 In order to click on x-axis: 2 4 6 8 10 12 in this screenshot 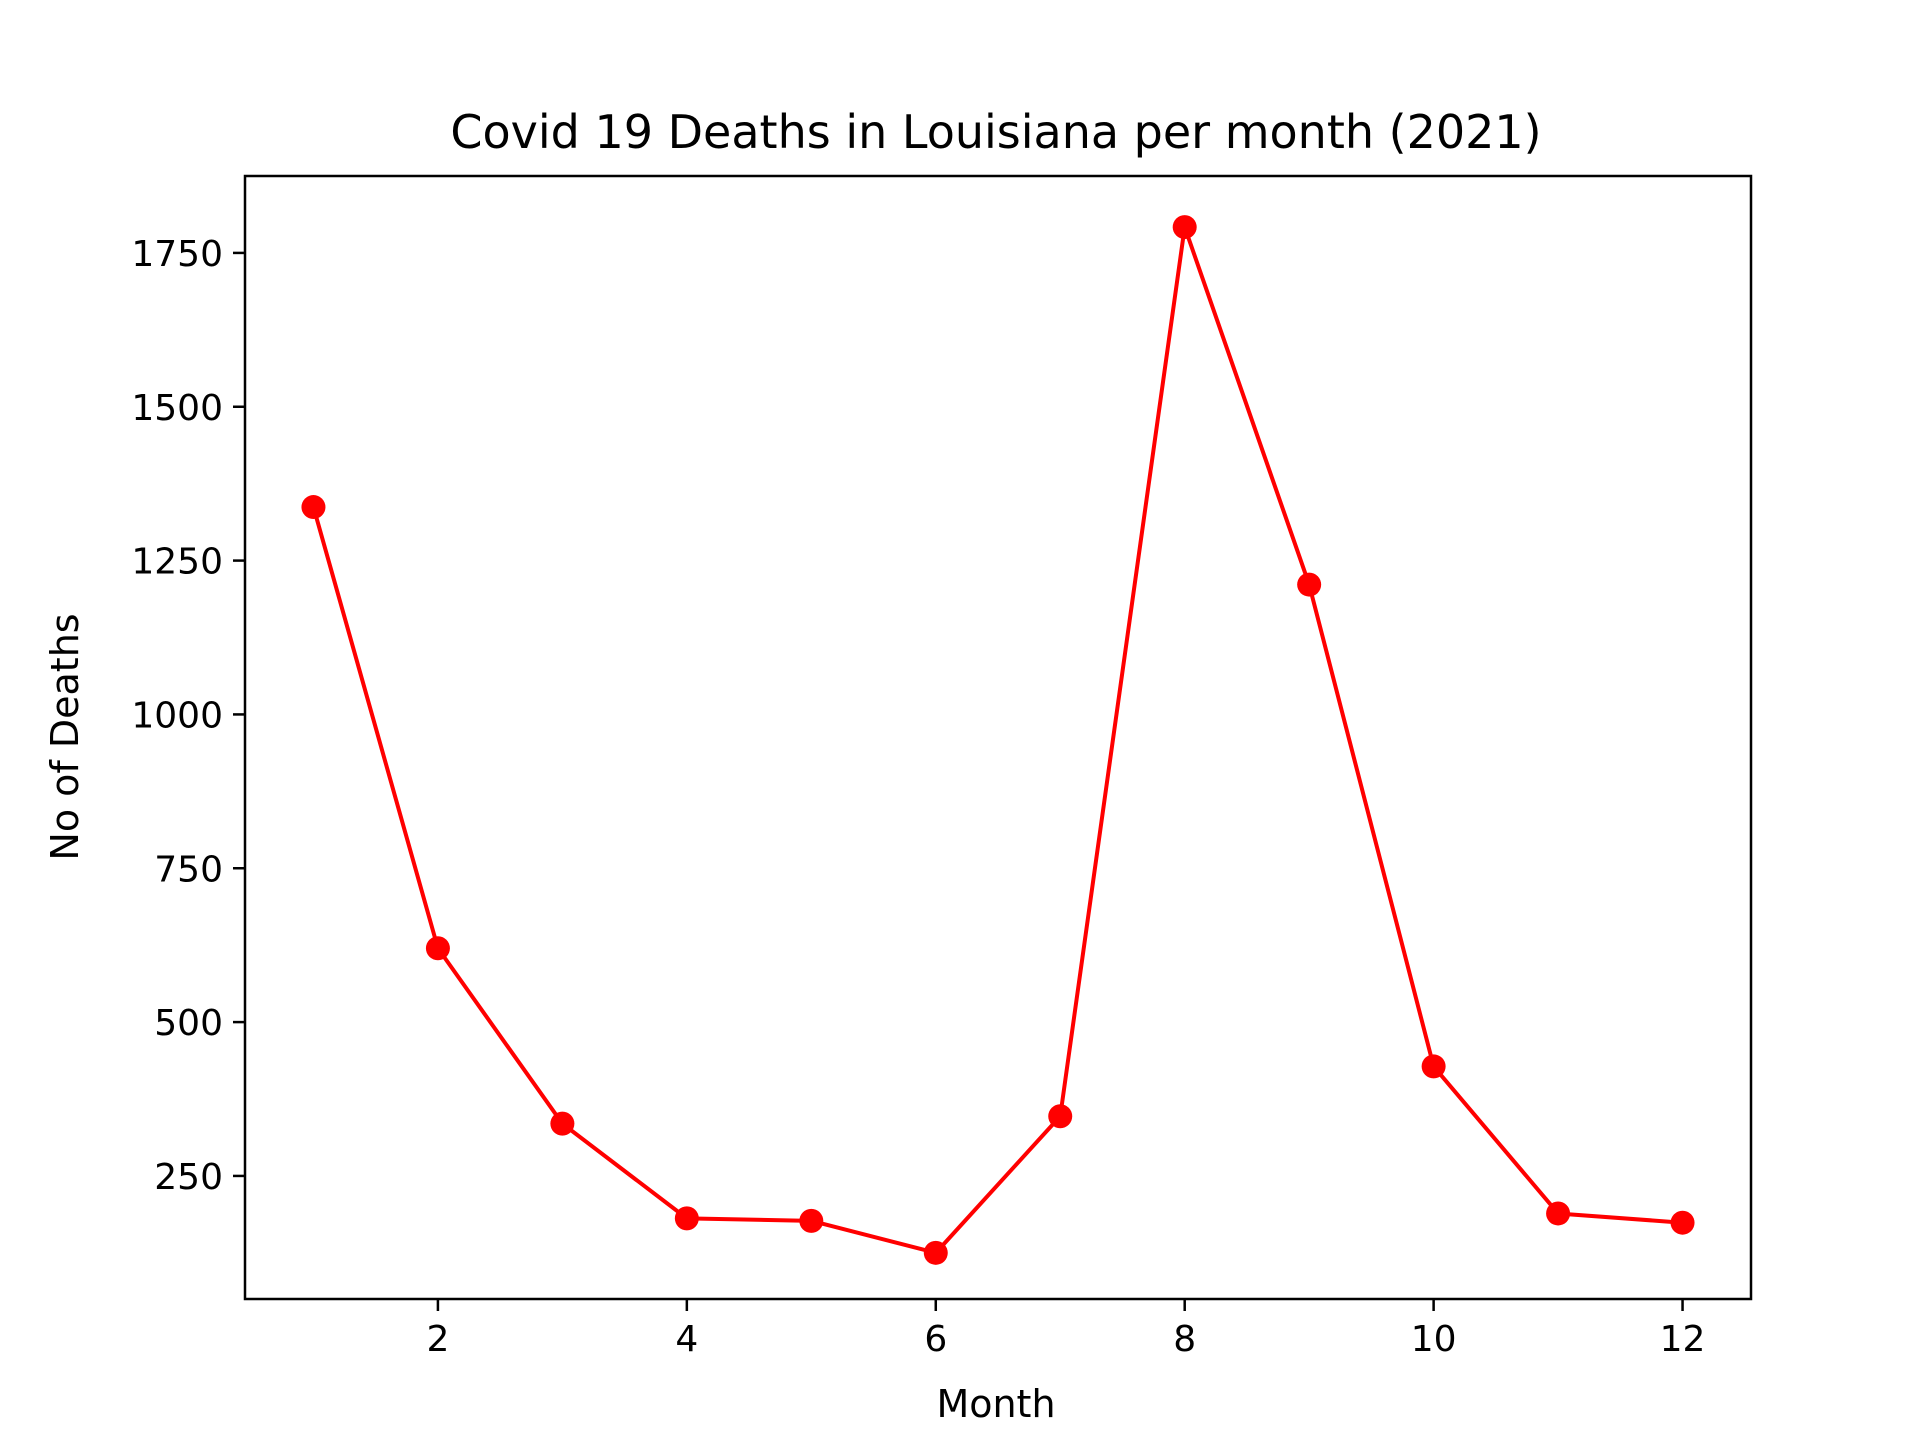, I will do `click(1065, 1329)`.